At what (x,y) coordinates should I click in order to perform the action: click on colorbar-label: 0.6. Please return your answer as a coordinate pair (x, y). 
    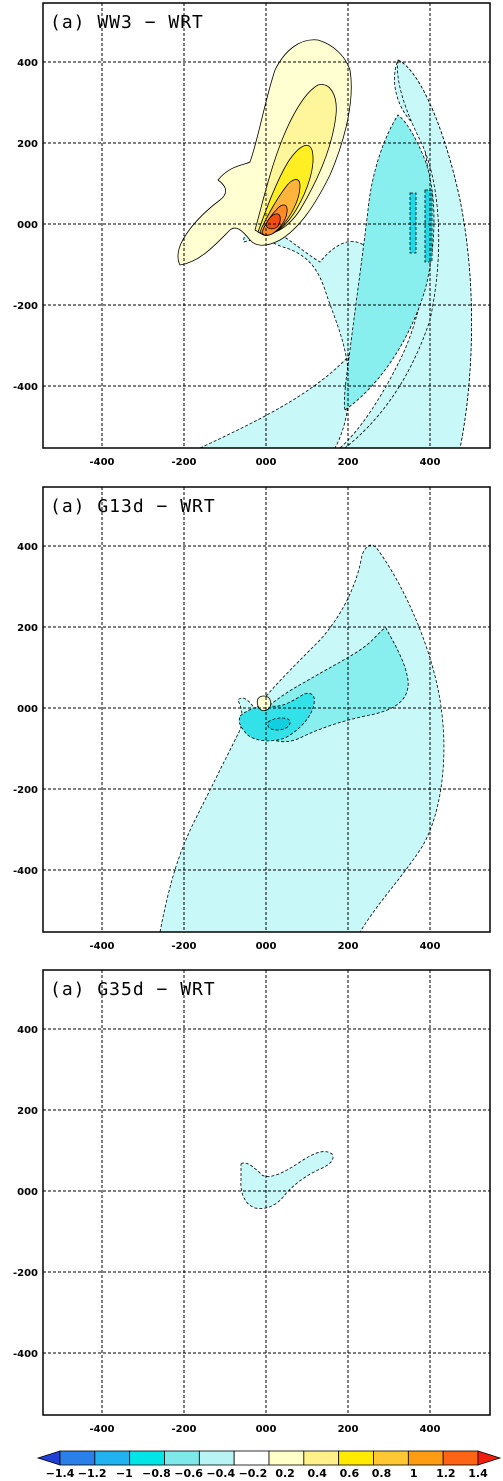
    Looking at the image, I should click on (350, 1473).